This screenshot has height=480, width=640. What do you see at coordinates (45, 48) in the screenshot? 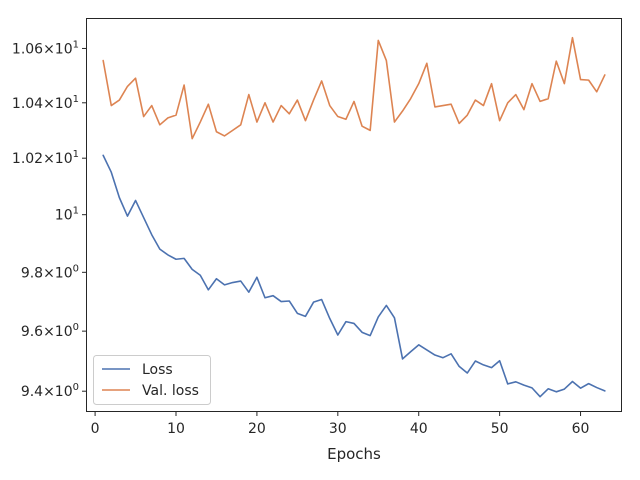
I see `y-tick-label: 1.06×10¹` at bounding box center [45, 48].